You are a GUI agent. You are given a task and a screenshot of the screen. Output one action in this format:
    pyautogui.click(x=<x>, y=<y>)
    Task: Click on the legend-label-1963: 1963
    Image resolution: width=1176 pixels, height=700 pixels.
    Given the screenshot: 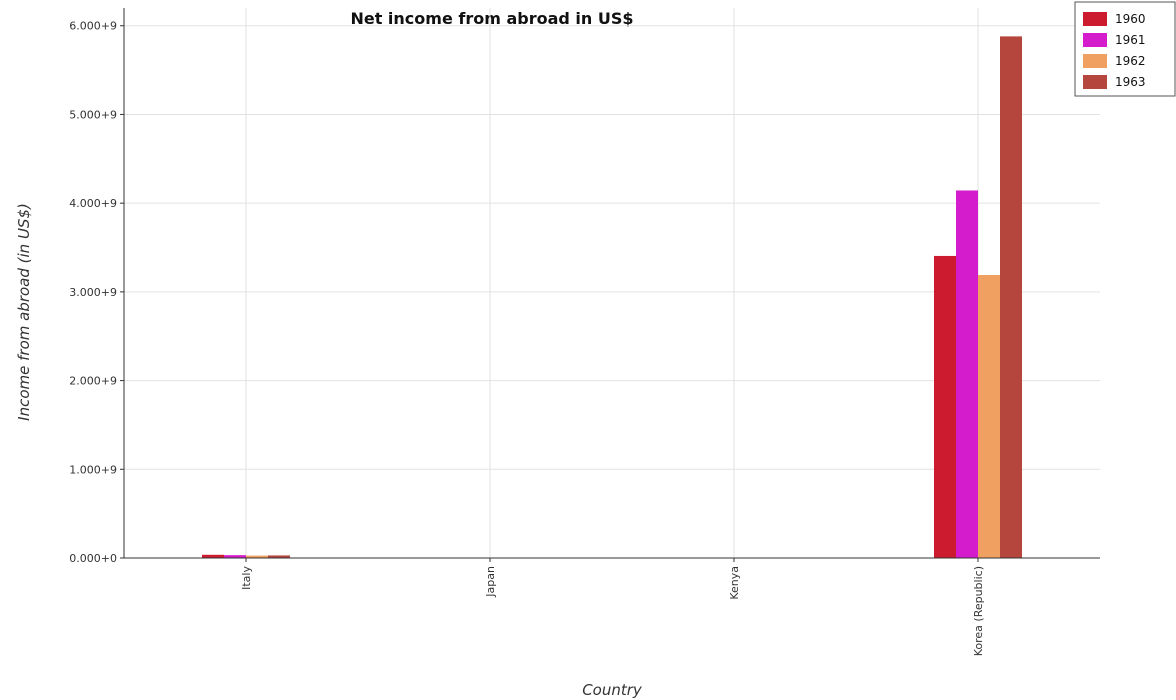 What is the action you would take?
    pyautogui.click(x=1130, y=82)
    